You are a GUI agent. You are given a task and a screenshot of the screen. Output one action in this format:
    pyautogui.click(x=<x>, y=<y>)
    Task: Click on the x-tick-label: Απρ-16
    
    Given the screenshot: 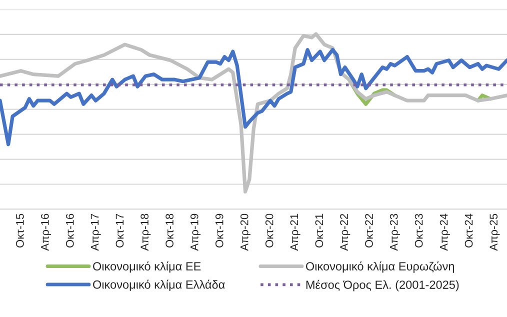 What is the action you would take?
    pyautogui.click(x=46, y=232)
    